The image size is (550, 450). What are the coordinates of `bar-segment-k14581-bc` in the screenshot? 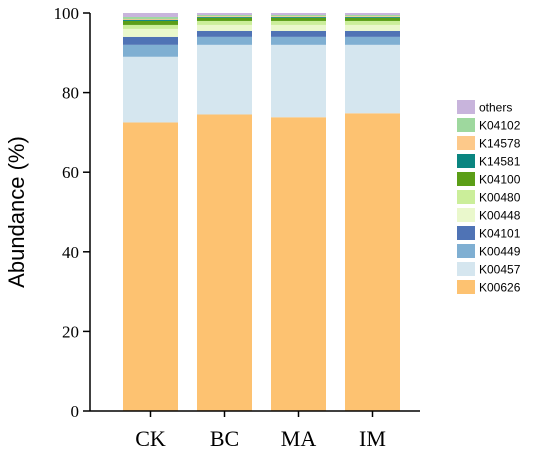 It's located at (224, 17).